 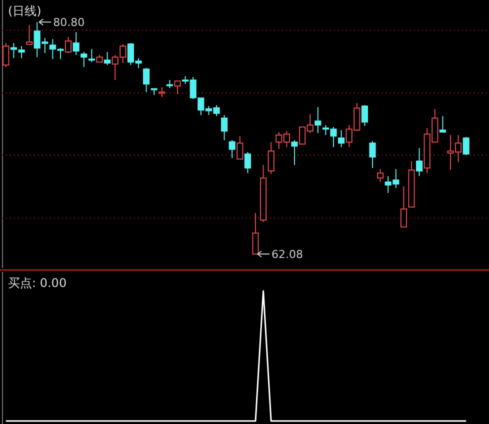 What do you see at coordinates (69, 23) in the screenshot?
I see `annotation: 80.80` at bounding box center [69, 23].